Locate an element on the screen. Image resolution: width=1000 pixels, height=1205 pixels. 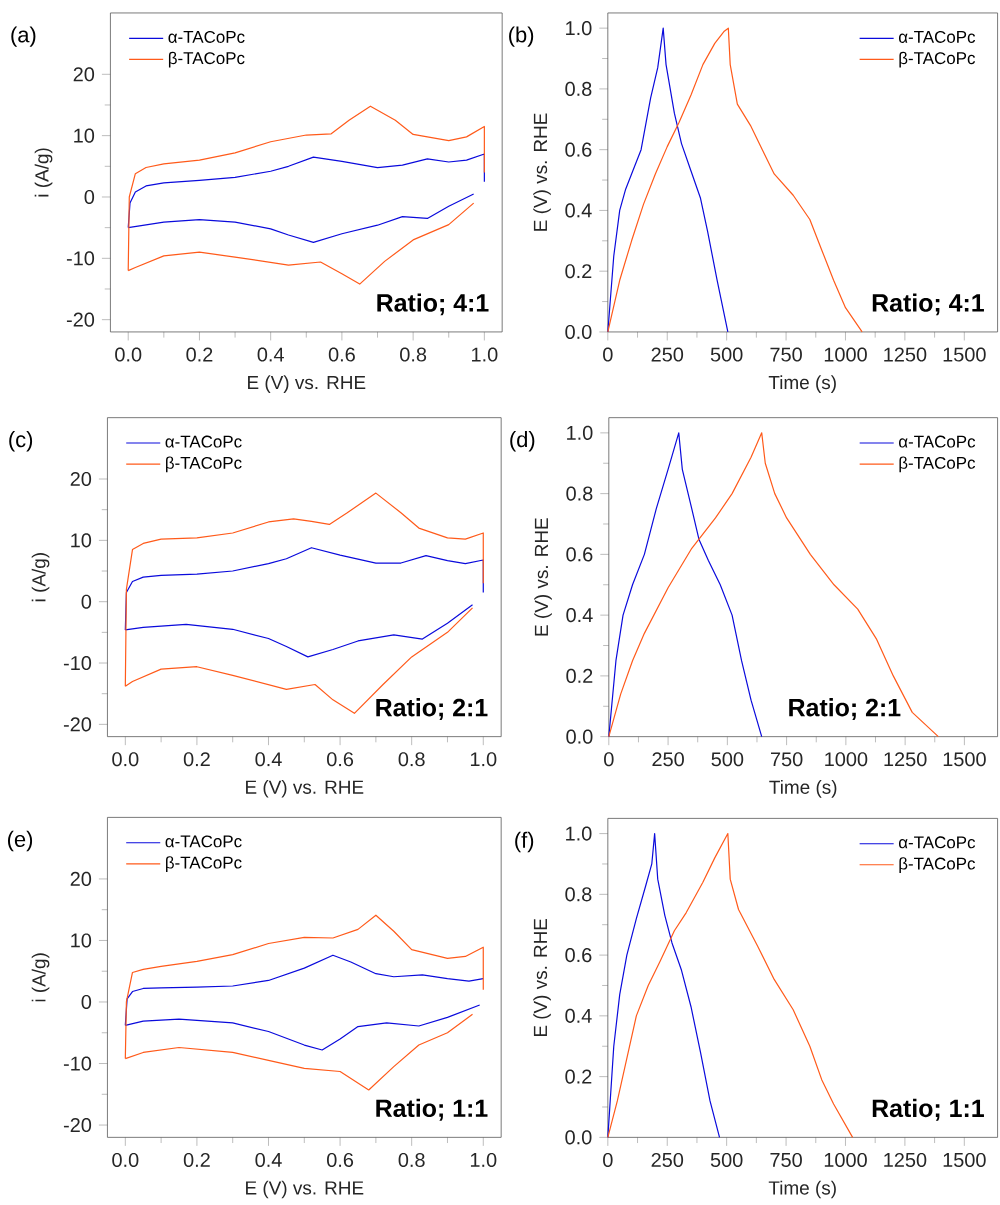
text: (a) is located at coordinates (23, 36).